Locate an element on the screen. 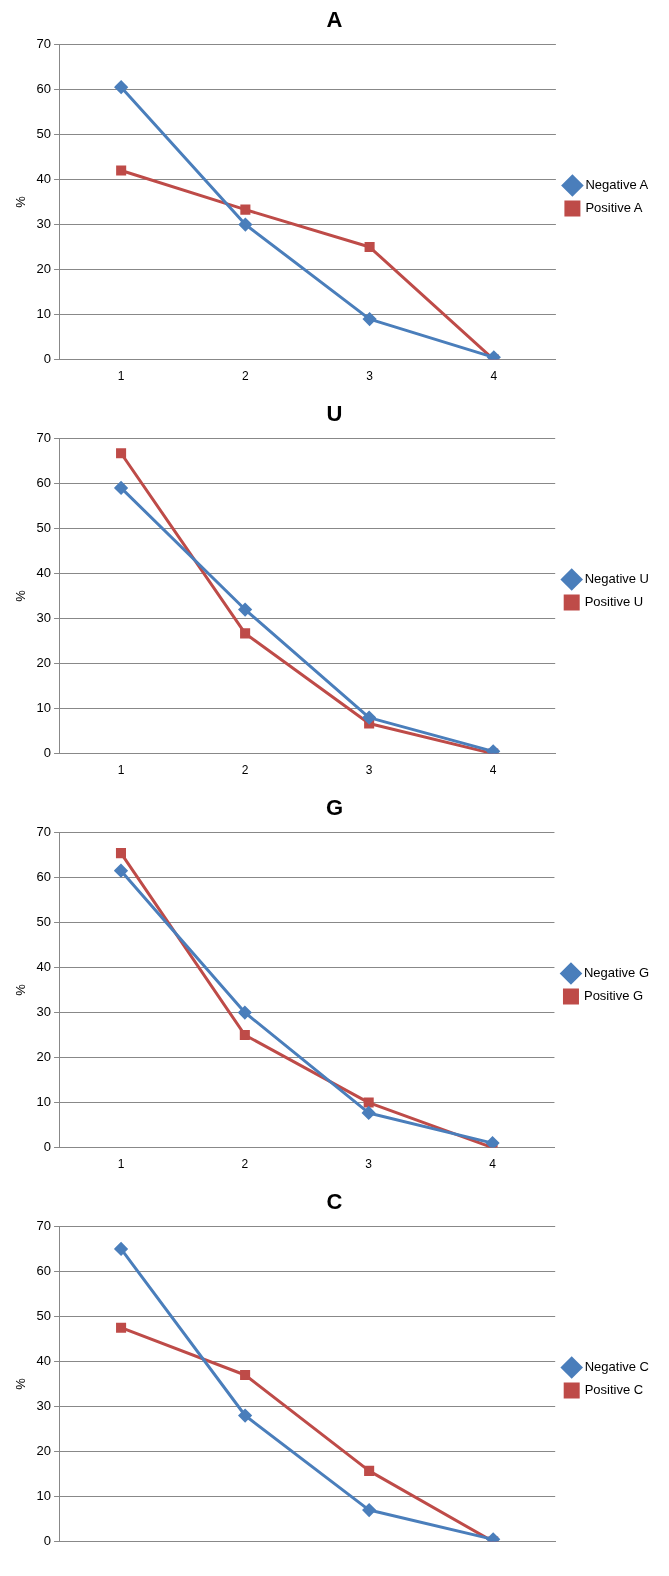 The image size is (669, 1576). chart-title: U is located at coordinates (334, 414).